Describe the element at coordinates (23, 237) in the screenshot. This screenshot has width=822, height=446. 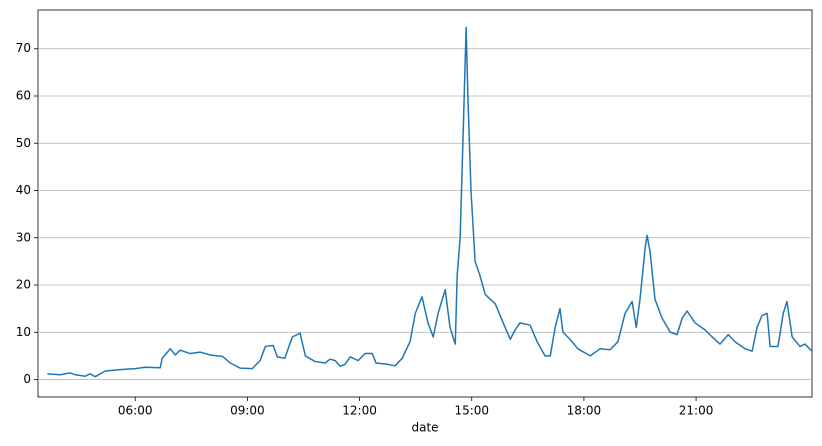
I see `y-tick-label: 30` at that location.